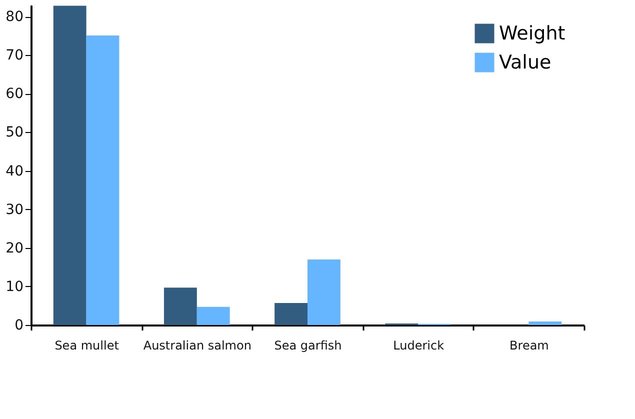 The height and width of the screenshot is (419, 635). Describe the element at coordinates (418, 345) in the screenshot. I see `x-tick-label: Luderick` at that location.